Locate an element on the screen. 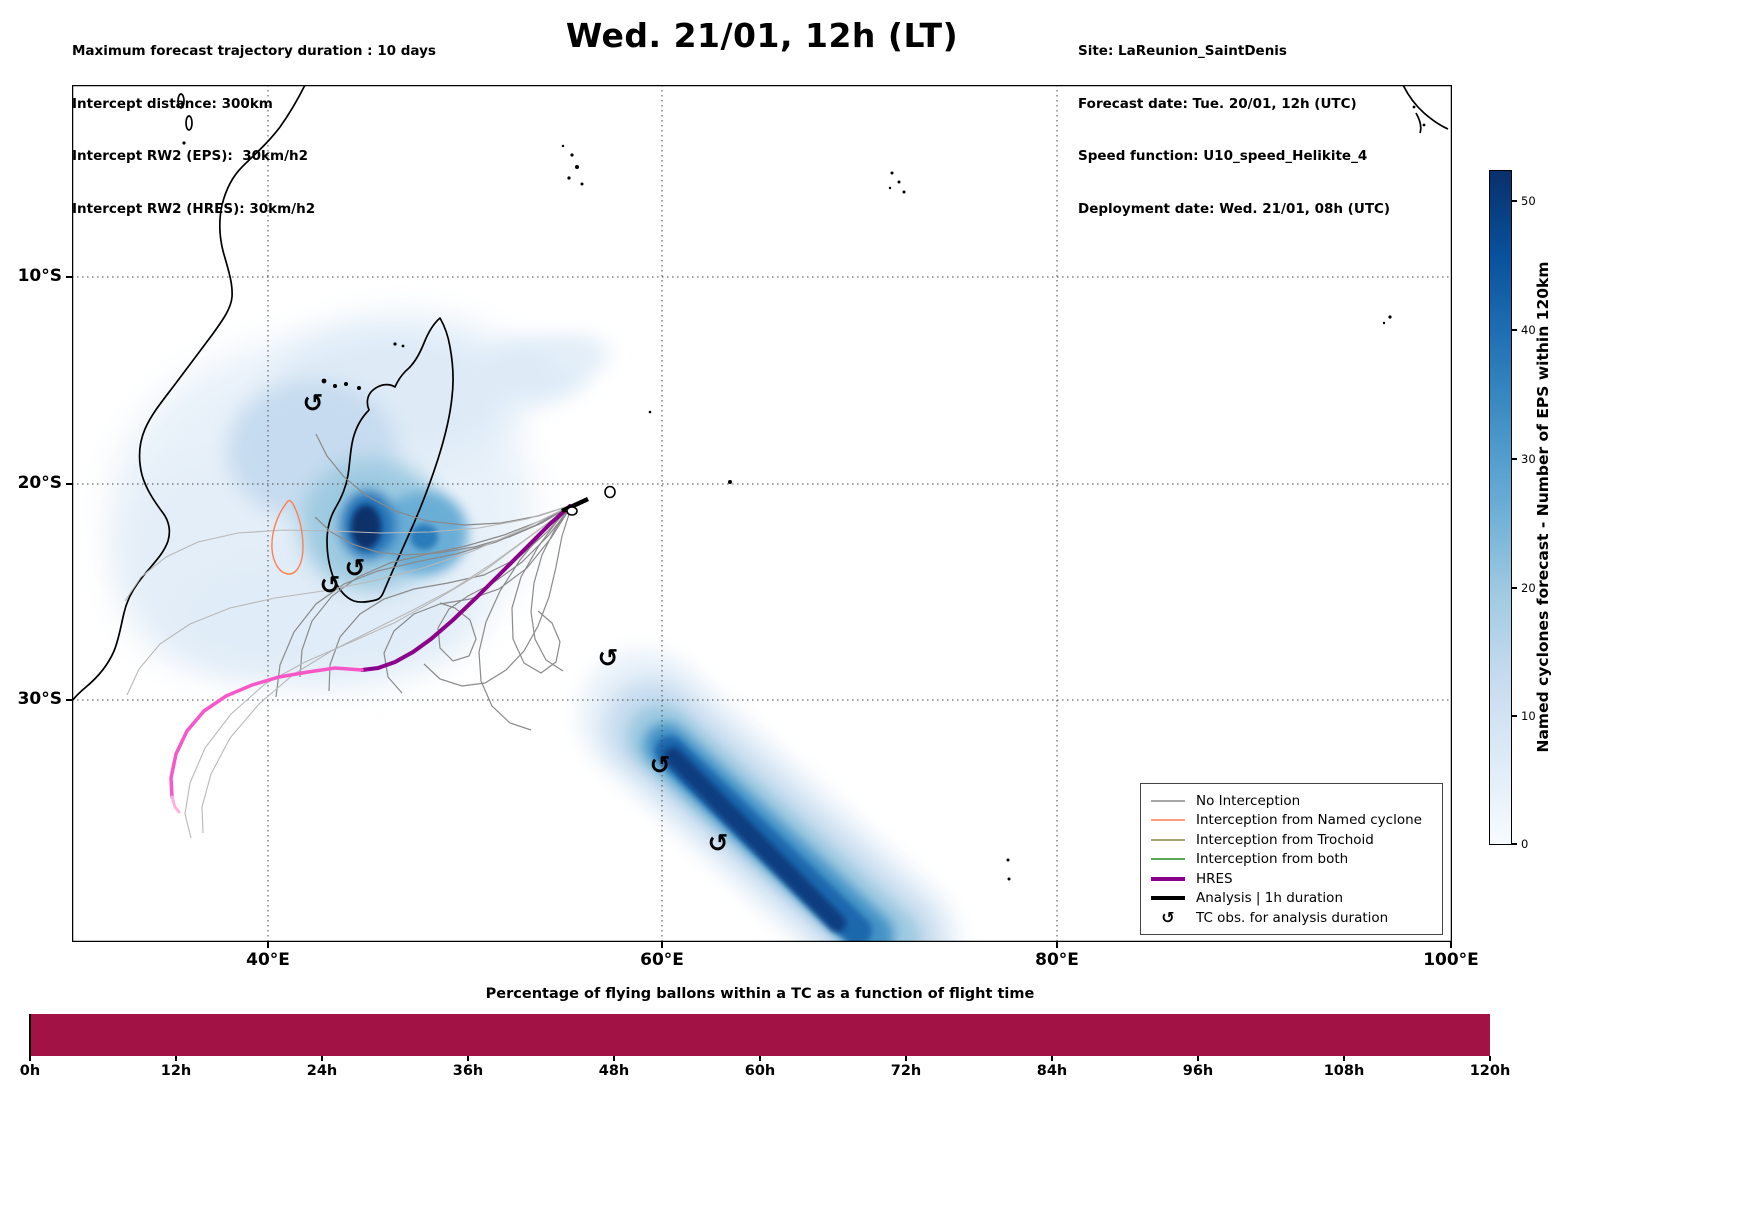 This screenshot has width=1752, height=1213. mauritius-island is located at coordinates (610, 492).